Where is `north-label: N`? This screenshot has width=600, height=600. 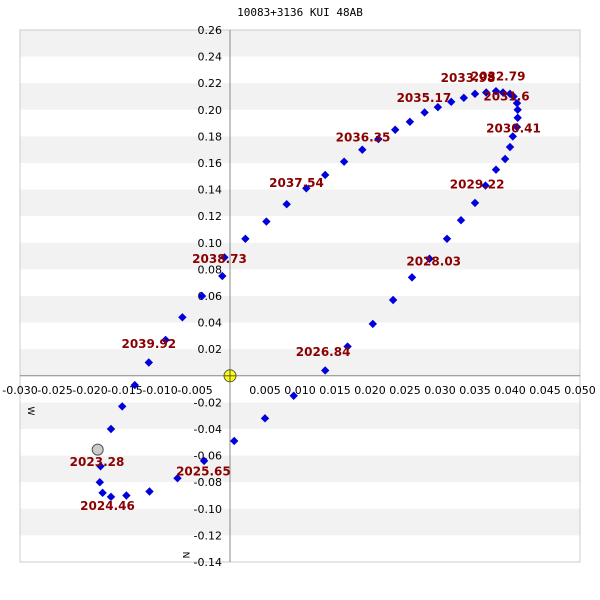
north-label: N is located at coordinates (185, 555).